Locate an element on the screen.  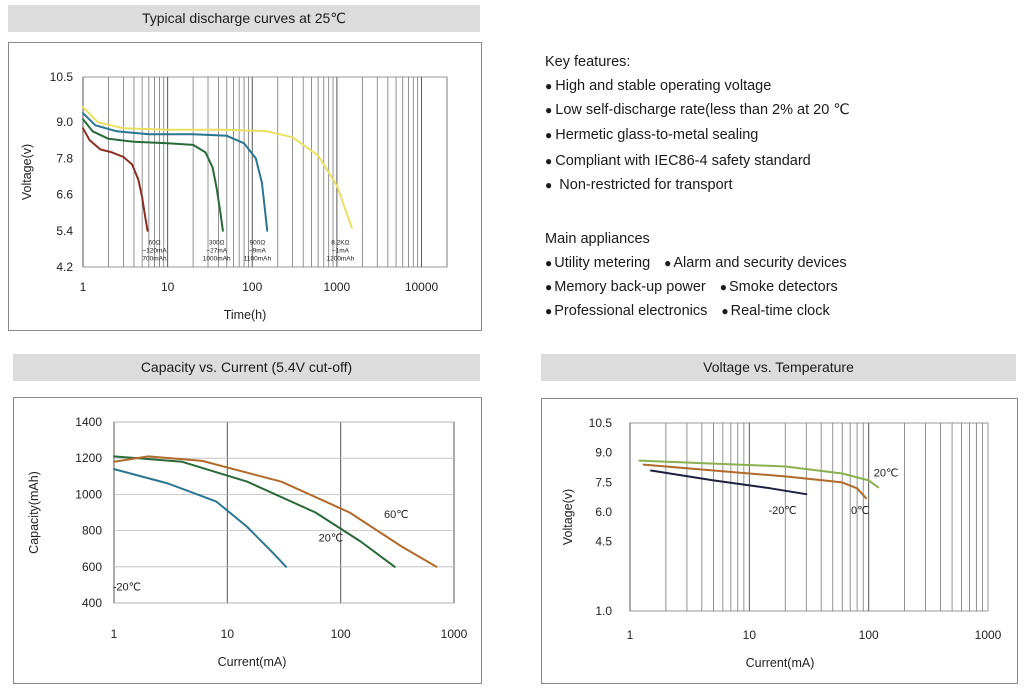
appliances-heading: Main appliances is located at coordinates (597, 239).